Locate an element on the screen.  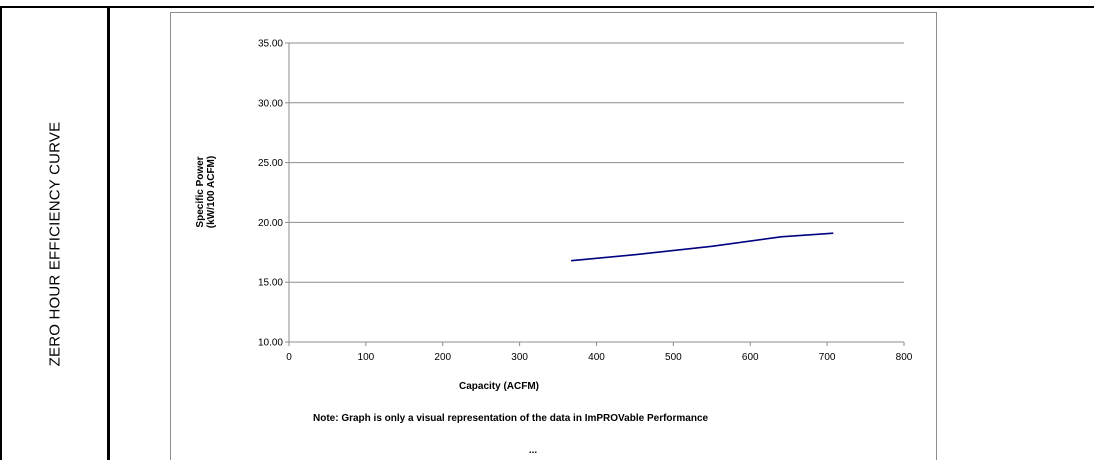
y-axis-title-line-2: (kW/100 ACFM) is located at coordinates (211, 192).